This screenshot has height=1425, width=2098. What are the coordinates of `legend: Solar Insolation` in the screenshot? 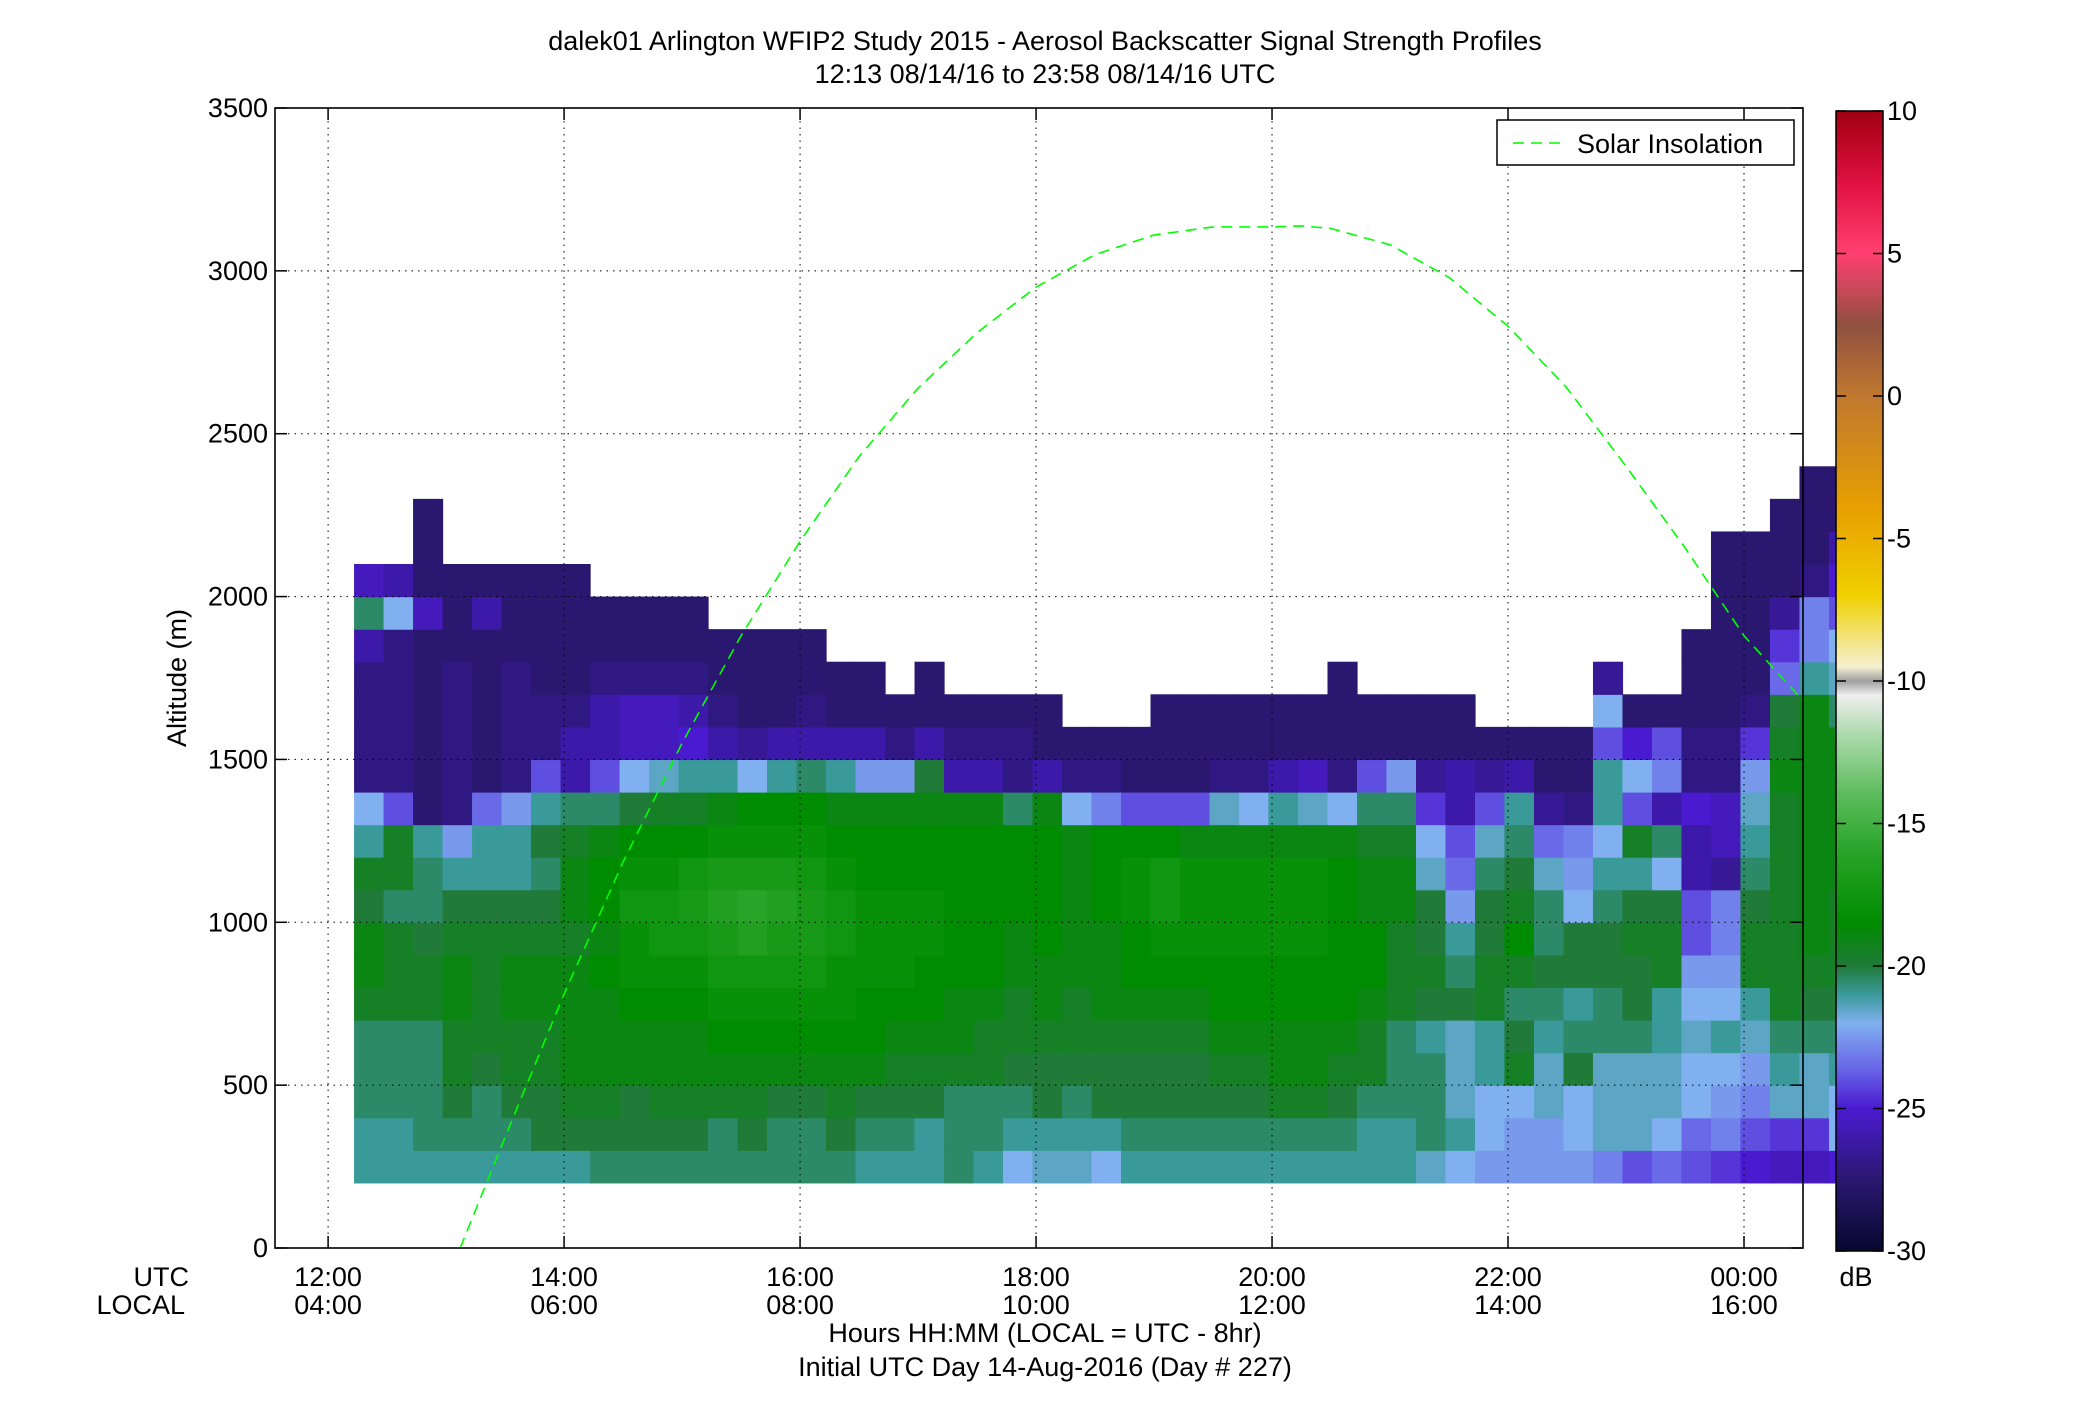 It's located at (1645, 142).